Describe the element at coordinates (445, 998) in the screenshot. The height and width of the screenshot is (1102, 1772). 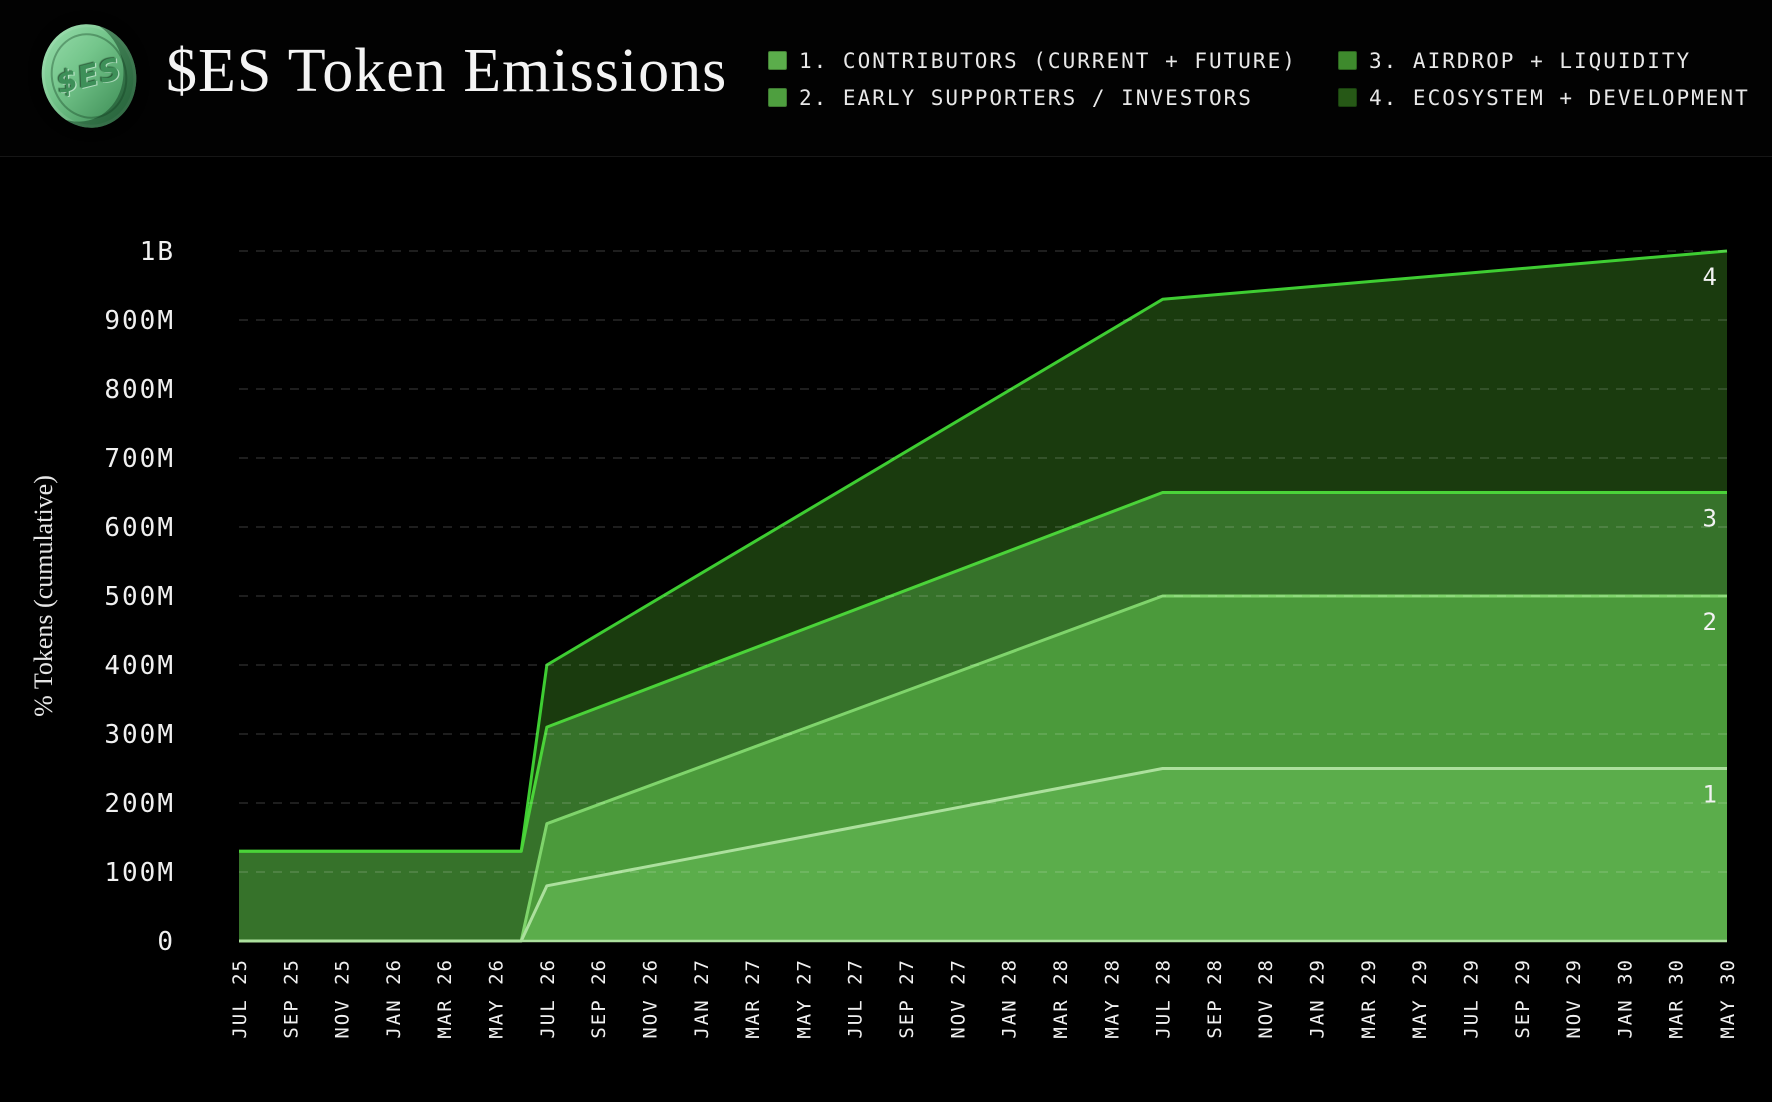
I see `x-tick-label: MAR 26` at that location.